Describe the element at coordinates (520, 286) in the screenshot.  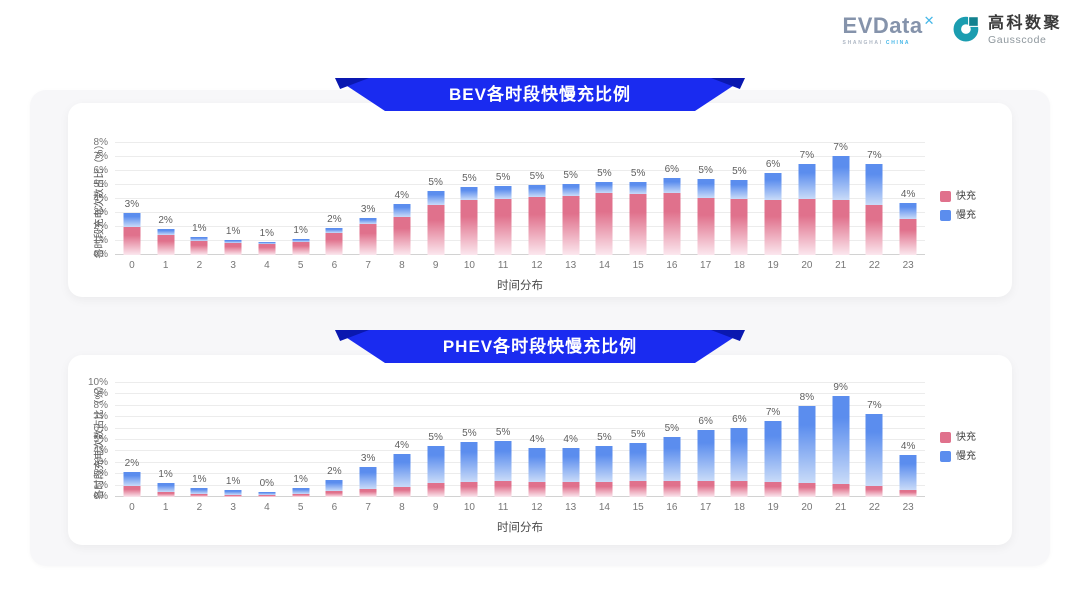
I see `x-axis-title: 时间分布` at that location.